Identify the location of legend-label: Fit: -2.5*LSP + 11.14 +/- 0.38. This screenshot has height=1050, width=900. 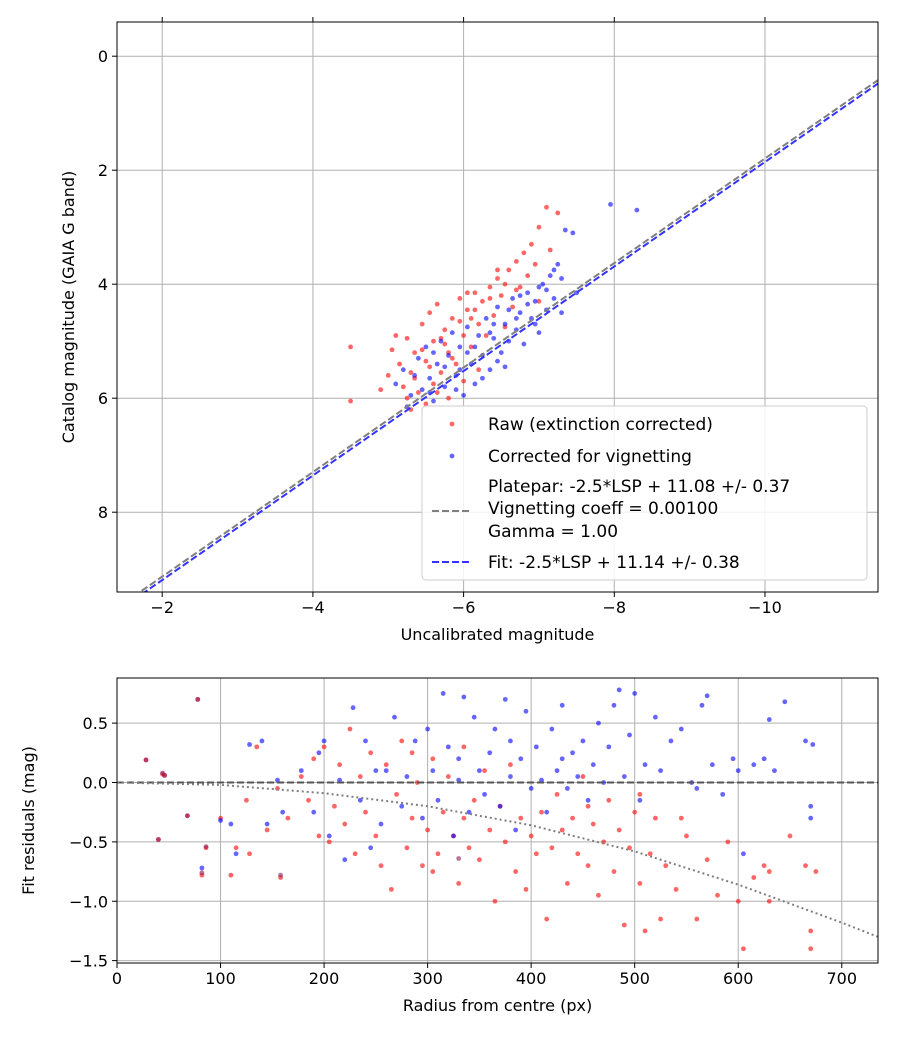
(614, 563).